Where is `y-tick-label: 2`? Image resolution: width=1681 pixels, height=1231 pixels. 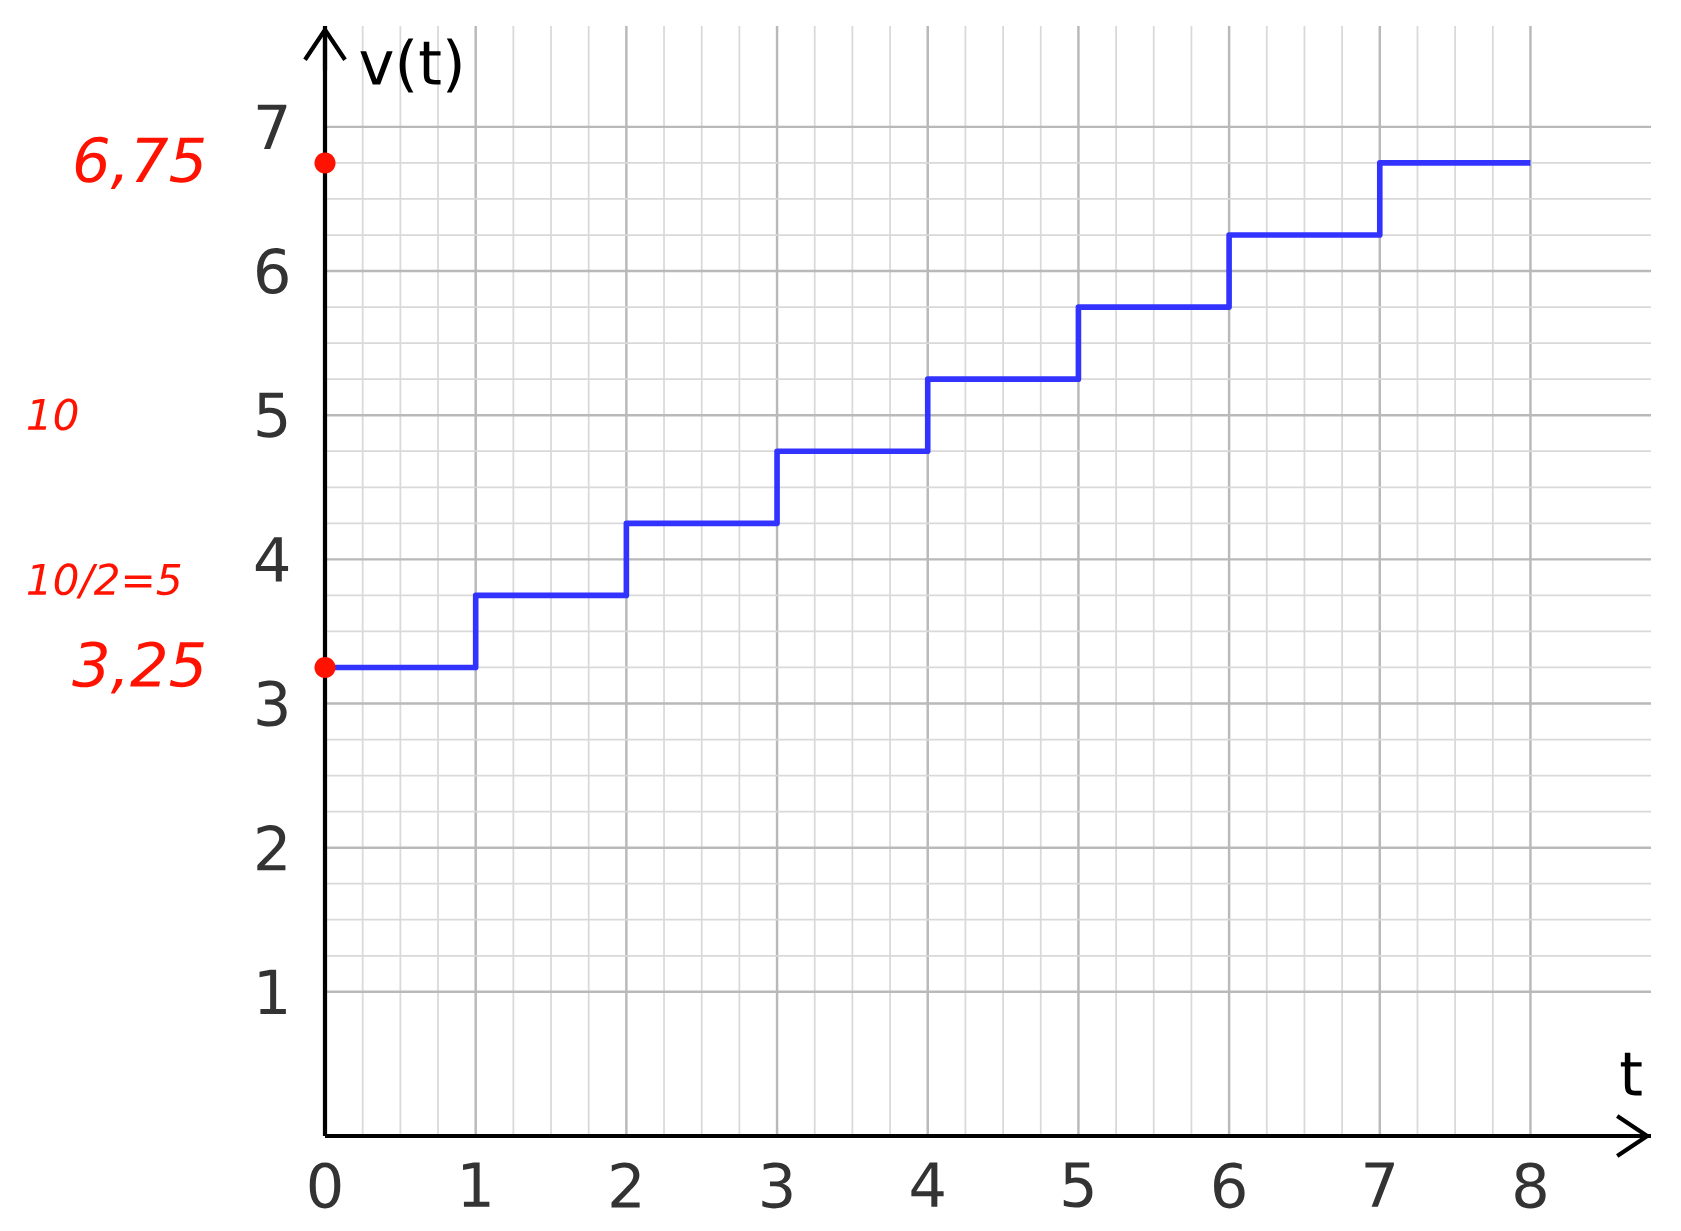
y-tick-label: 2 is located at coordinates (271, 848).